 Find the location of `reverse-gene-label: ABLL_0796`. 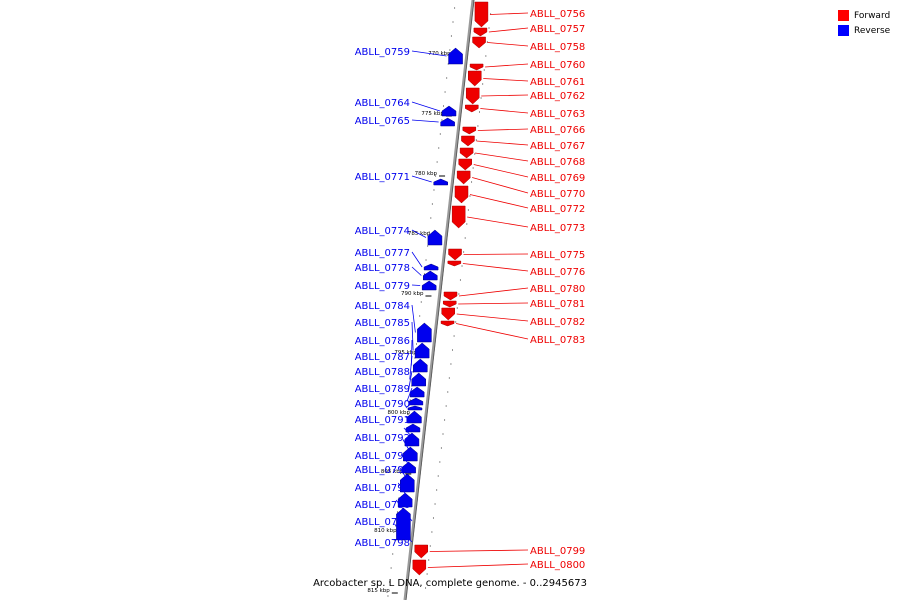

reverse-gene-label: ABLL_0796 is located at coordinates (382, 505).